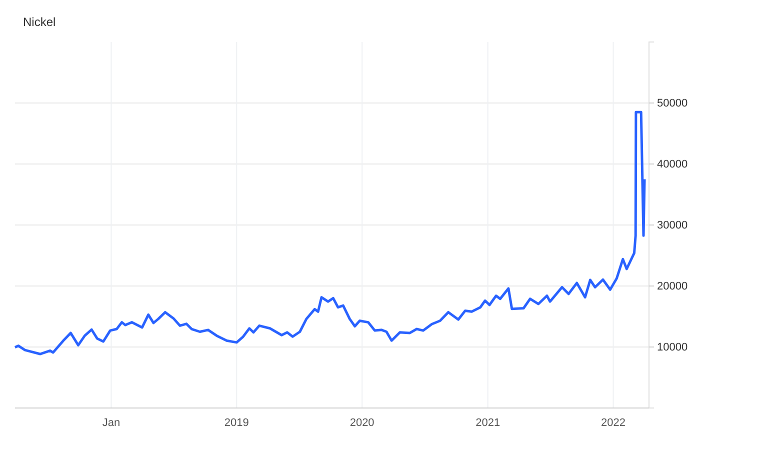 This screenshot has height=469, width=757. What do you see at coordinates (613, 422) in the screenshot?
I see `x-tick-label: 2022` at bounding box center [613, 422].